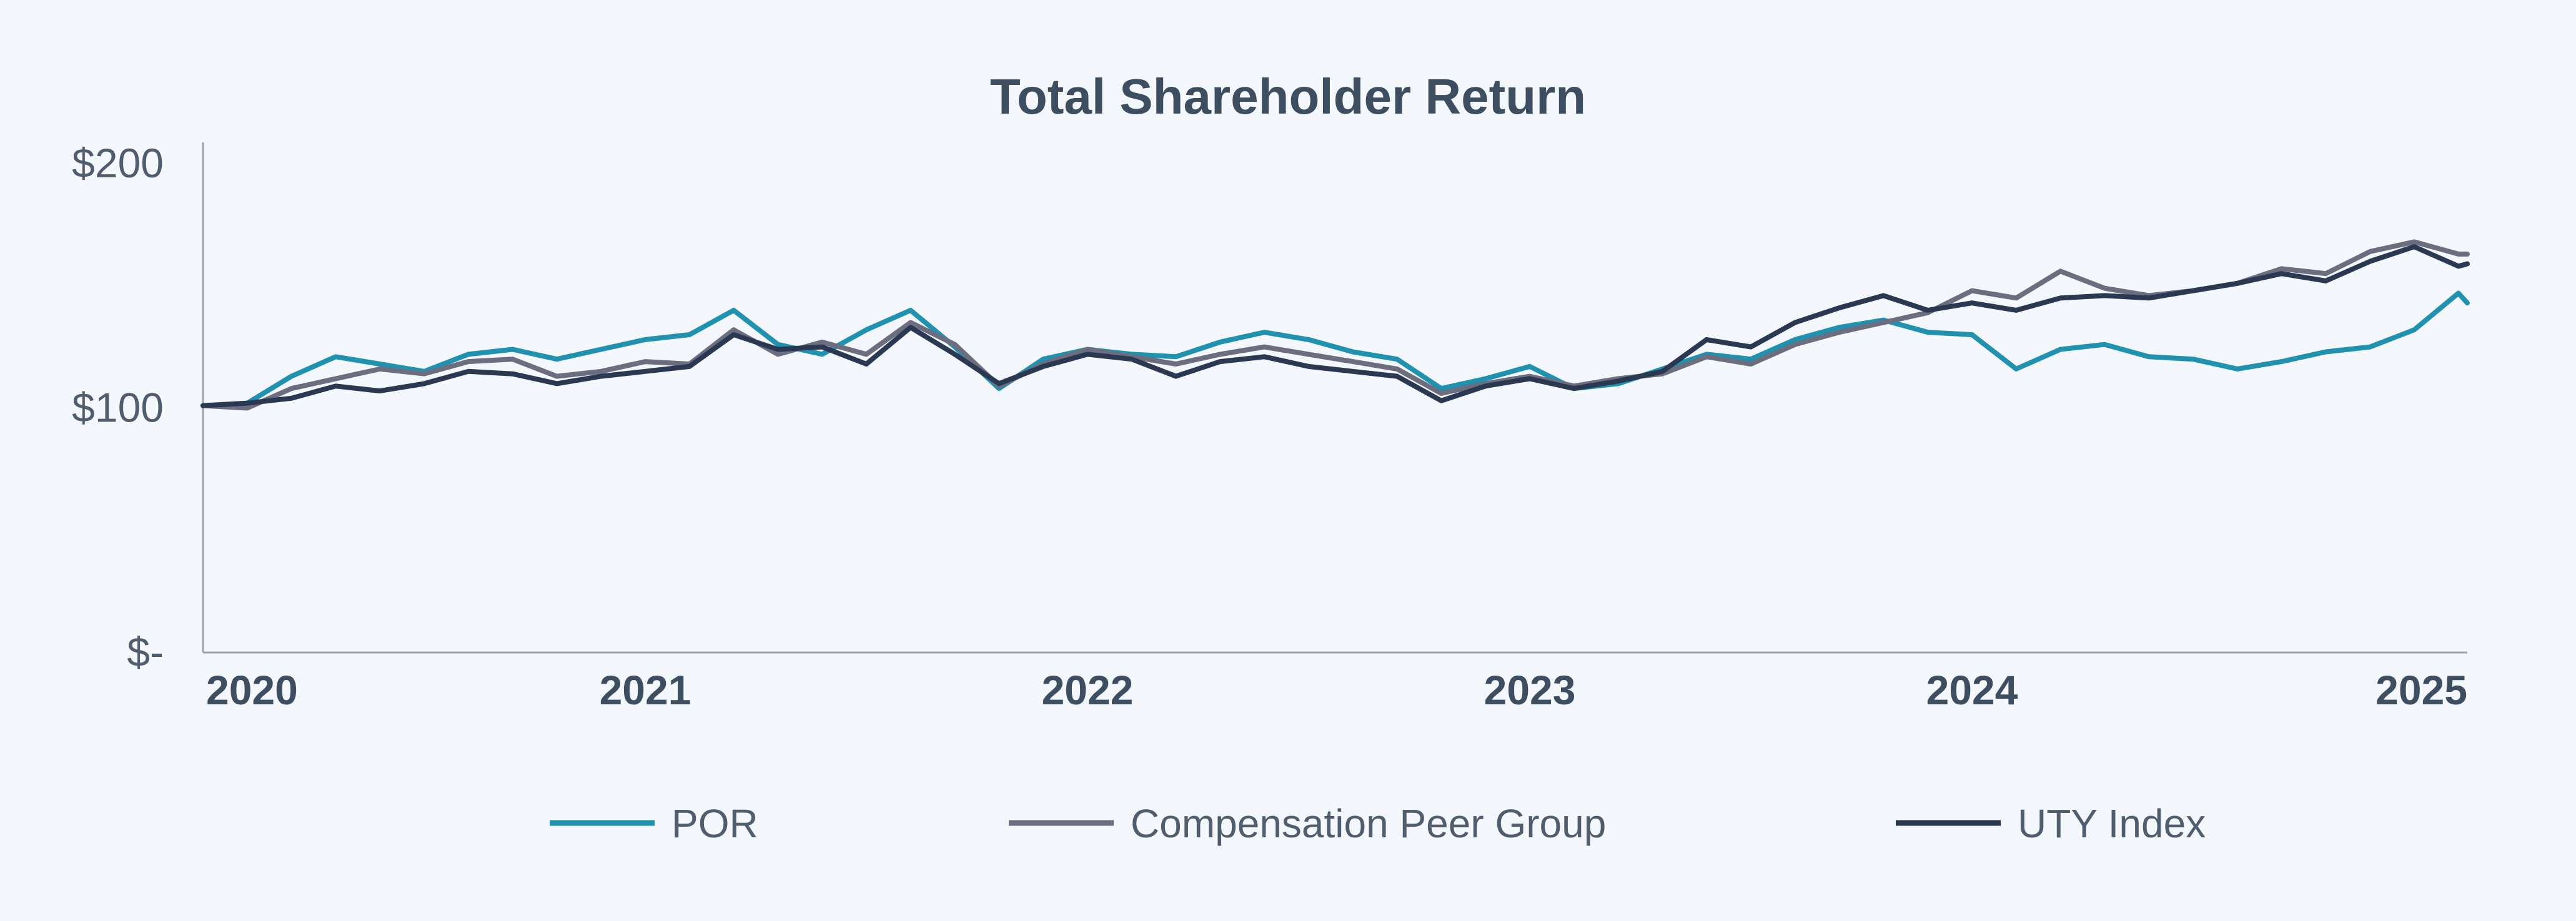  What do you see at coordinates (252, 690) in the screenshot?
I see `x-tick-label: 2020` at bounding box center [252, 690].